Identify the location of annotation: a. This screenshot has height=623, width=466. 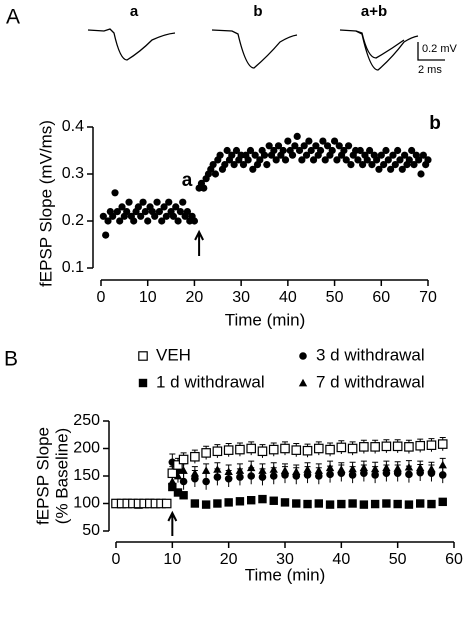
(187, 180).